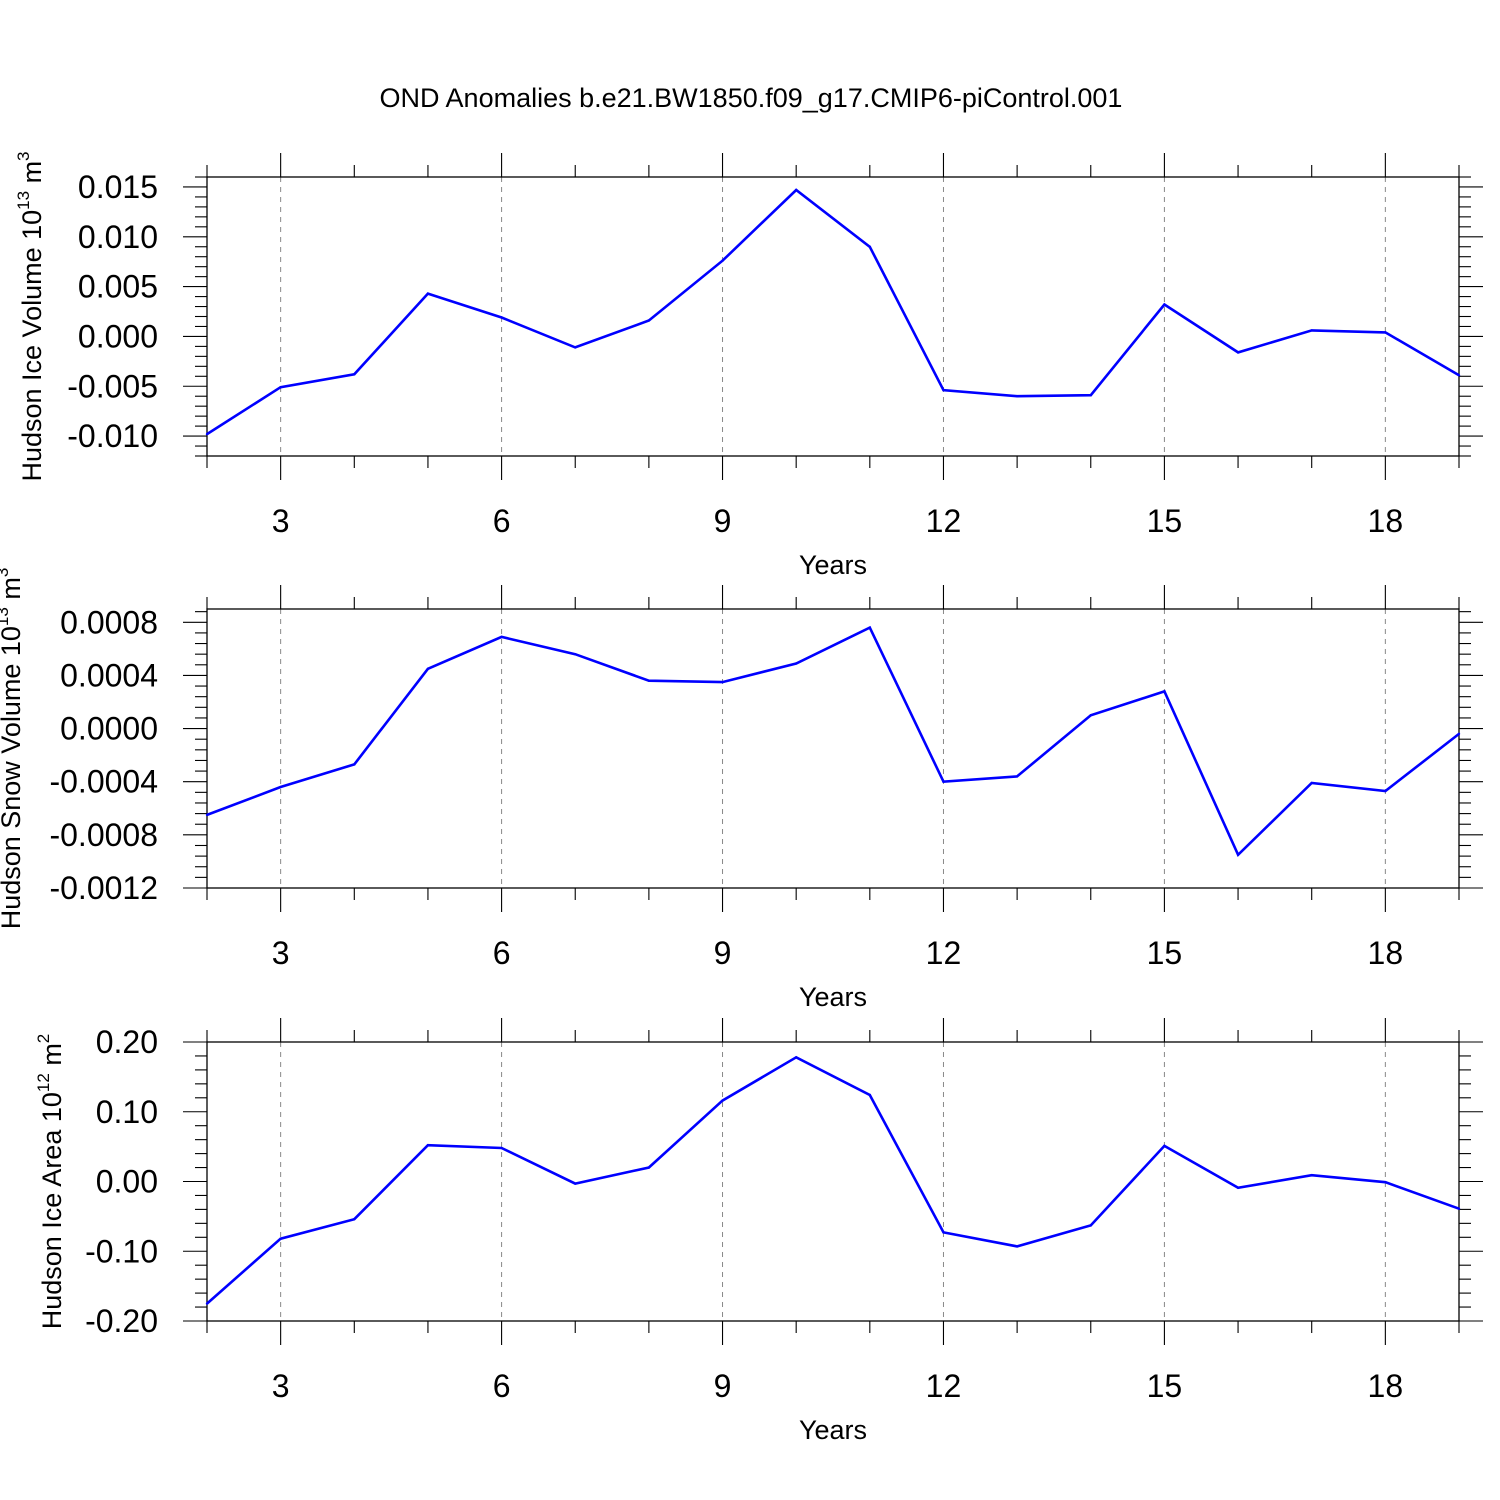  I want to click on y-axis-title-main: Hudson Ice Area 10, so click(52, 1210).